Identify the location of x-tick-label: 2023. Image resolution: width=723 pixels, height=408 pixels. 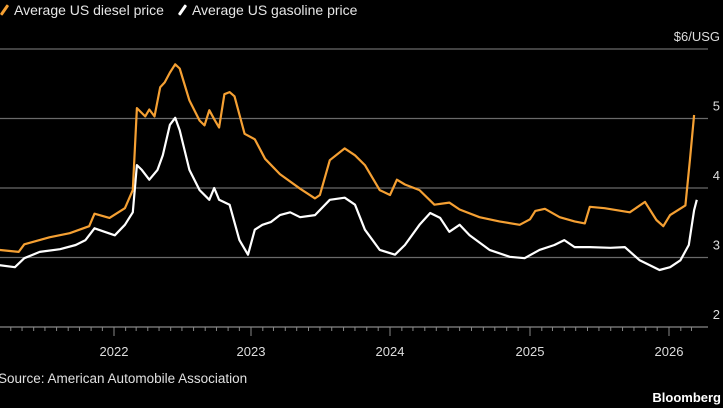
(251, 351).